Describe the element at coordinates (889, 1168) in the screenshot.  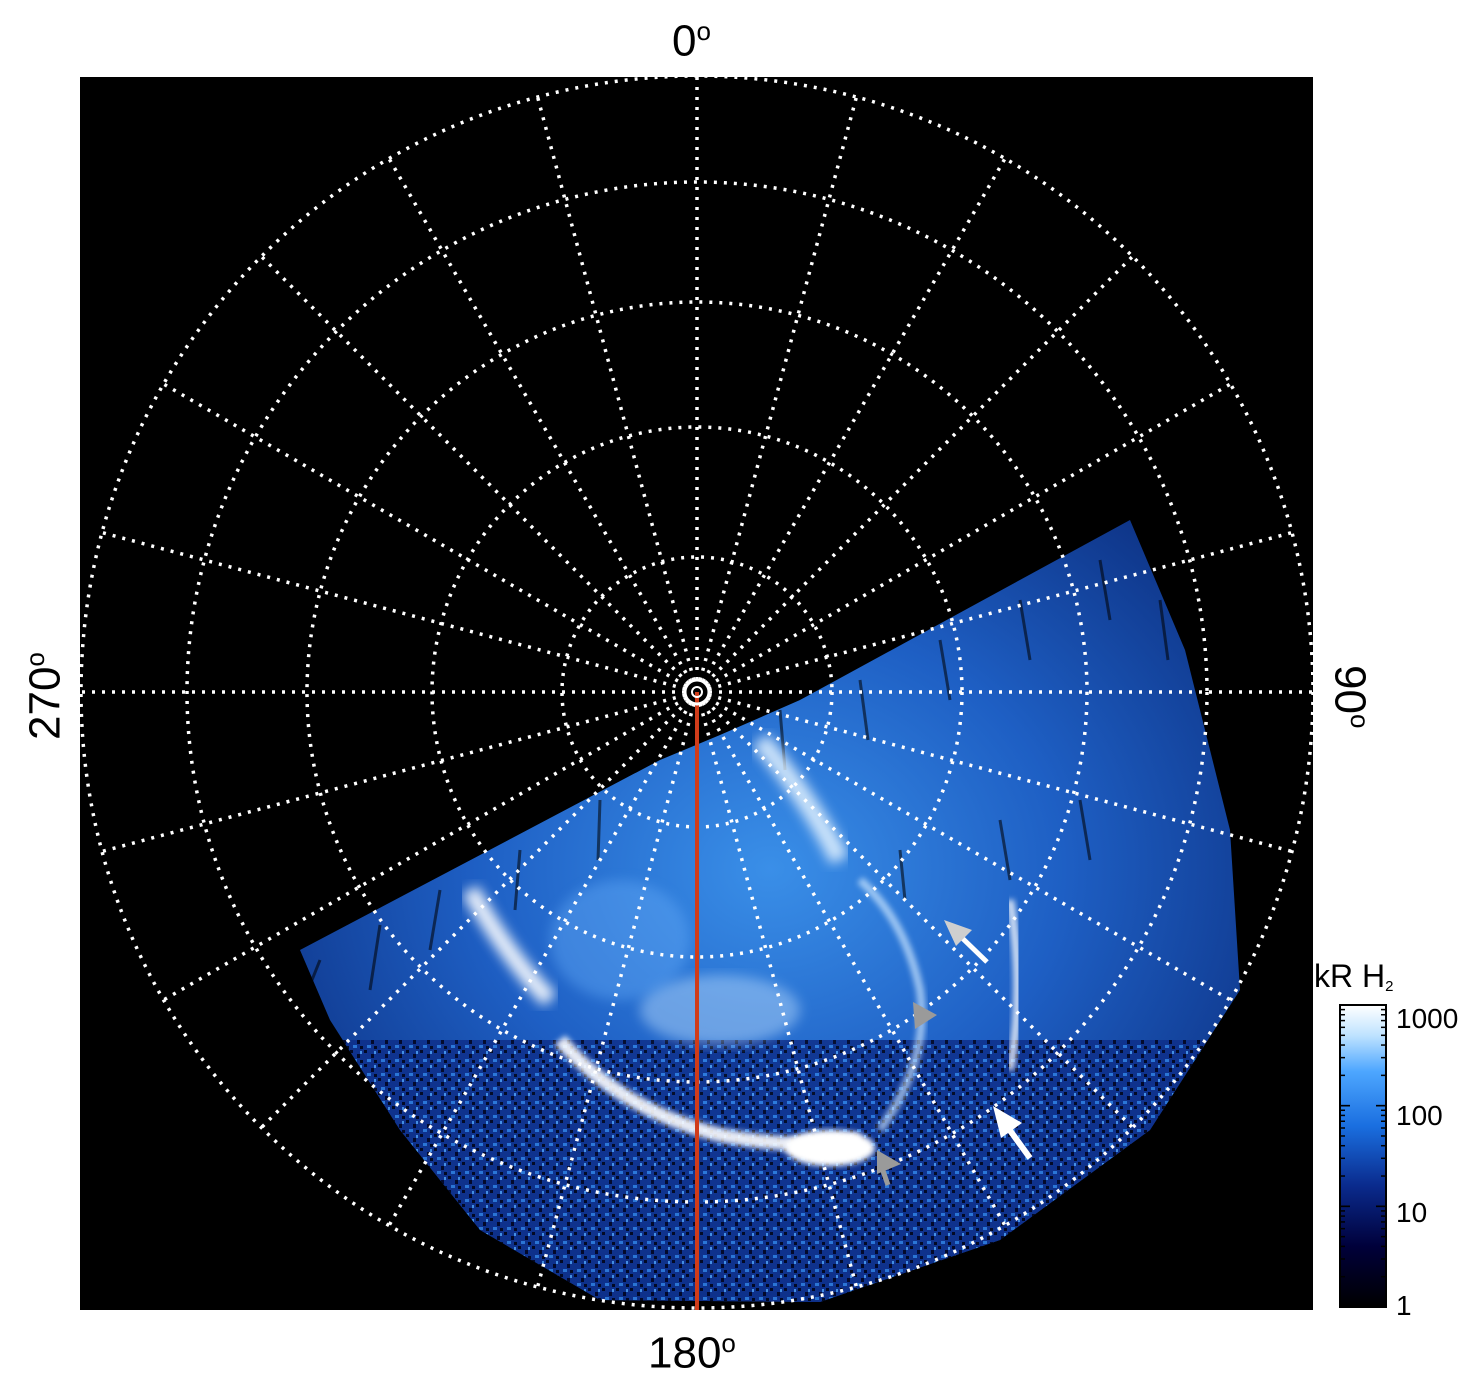
I see `arrow-gray-lower` at that location.